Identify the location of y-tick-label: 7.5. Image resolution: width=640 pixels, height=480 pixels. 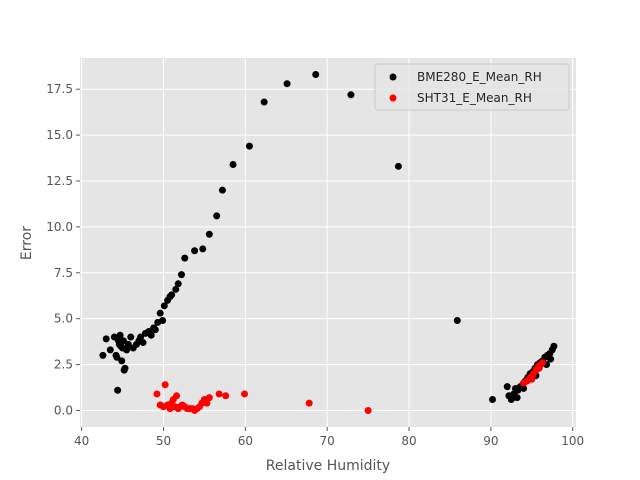
(63, 273).